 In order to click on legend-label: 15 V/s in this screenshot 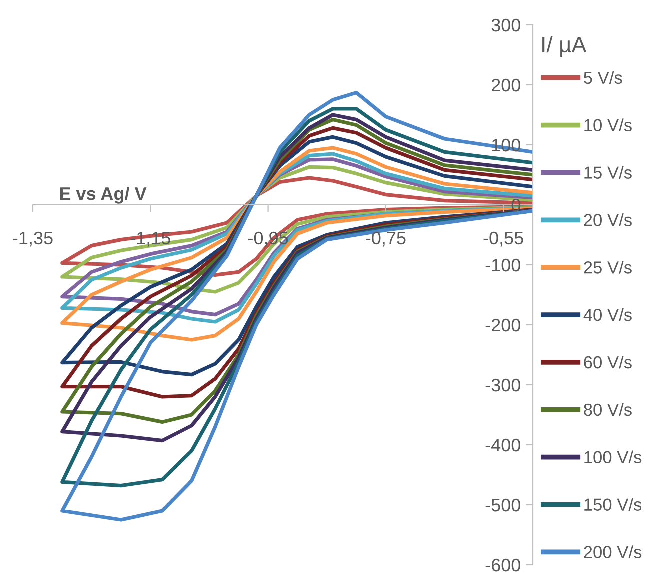, I will do `click(608, 172)`.